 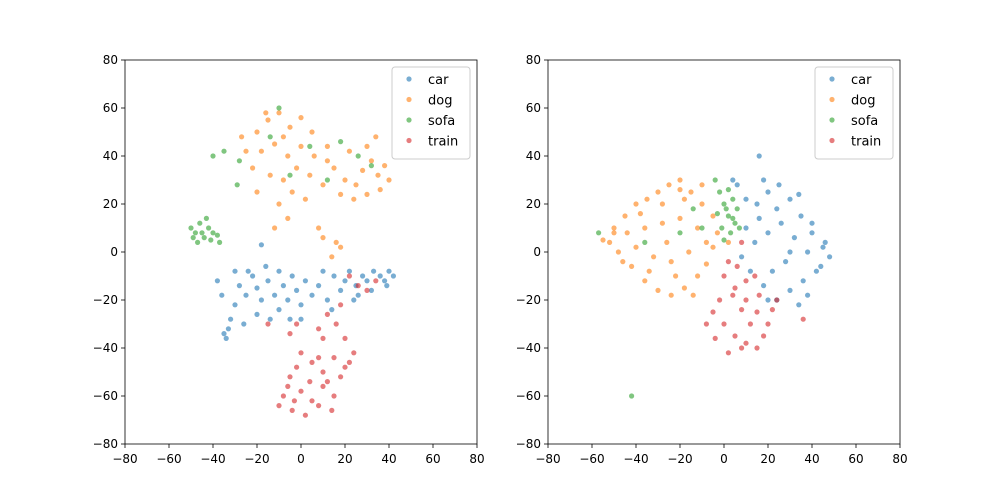 I want to click on legend-label-sofa: sofa, so click(x=441, y=121).